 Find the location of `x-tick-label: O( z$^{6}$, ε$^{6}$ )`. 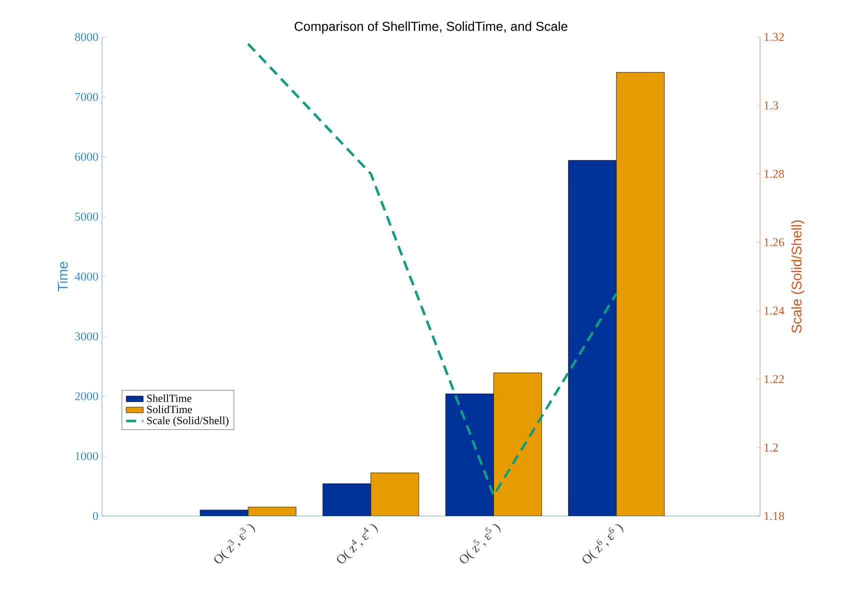

x-tick-label: O( z$^{6}$, ε$^{6}$ ) is located at coordinates (603, 544).